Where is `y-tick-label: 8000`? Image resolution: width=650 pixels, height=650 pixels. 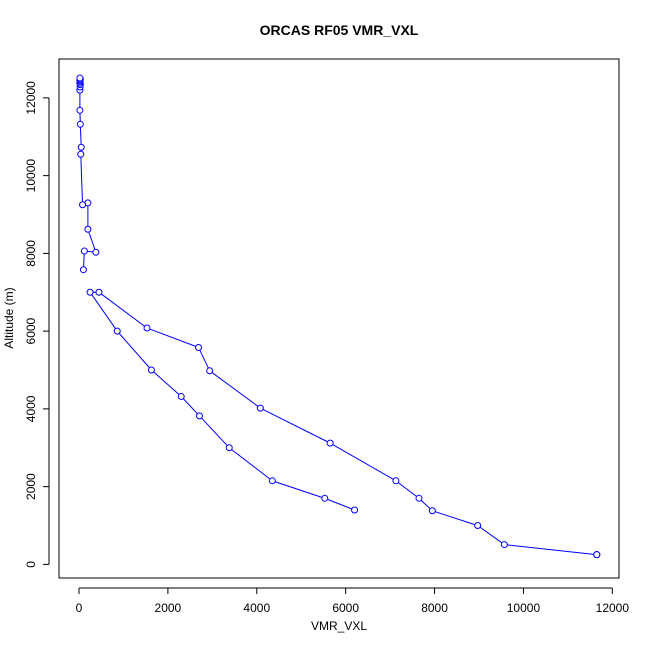
y-tick-label: 8000 is located at coordinates (31, 253).